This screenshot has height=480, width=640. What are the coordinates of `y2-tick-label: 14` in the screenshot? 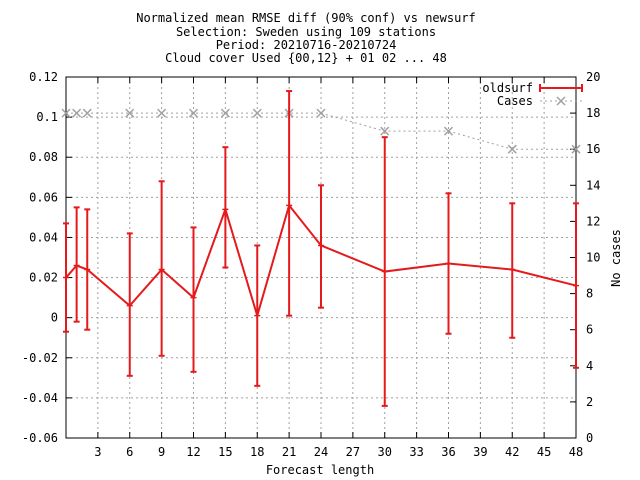 It's located at (593, 185).